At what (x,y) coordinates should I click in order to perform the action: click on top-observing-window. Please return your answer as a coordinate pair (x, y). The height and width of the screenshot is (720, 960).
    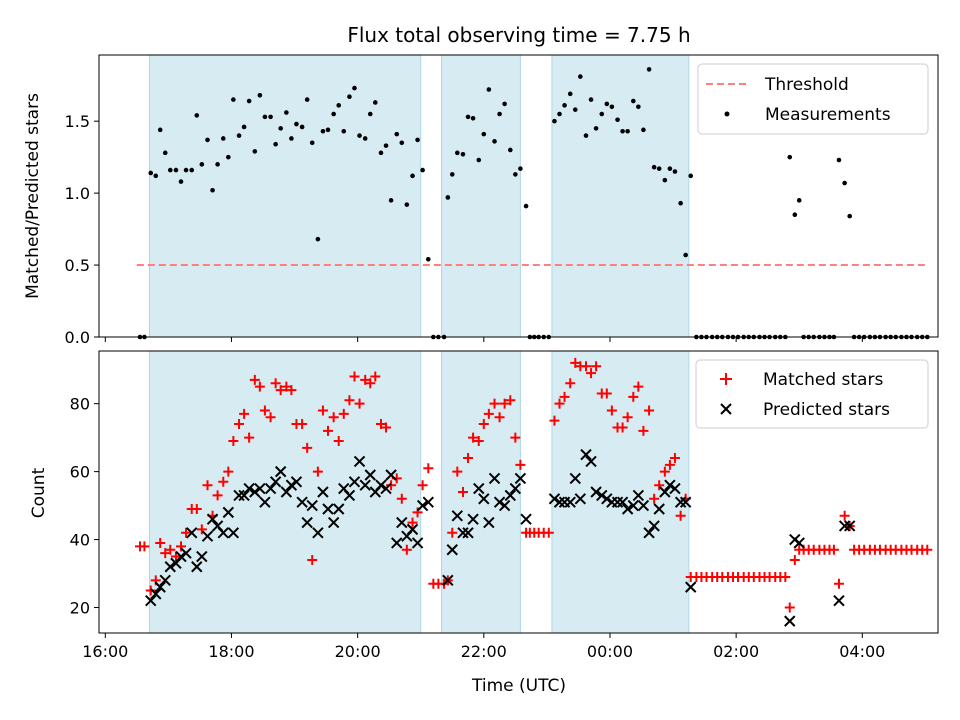
    Looking at the image, I should click on (481, 196).